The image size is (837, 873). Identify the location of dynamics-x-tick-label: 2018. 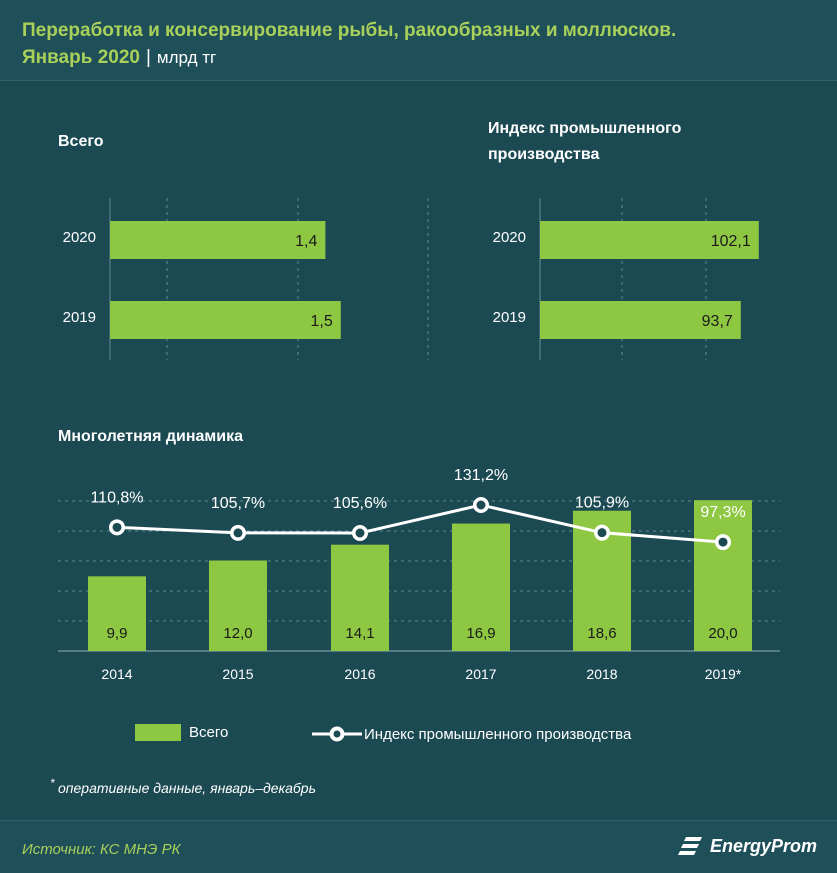
(601, 674).